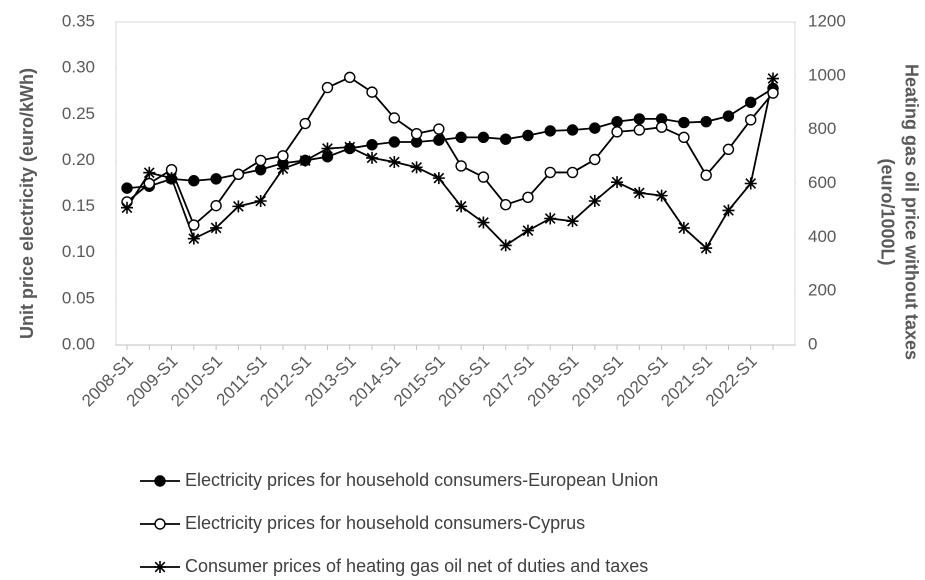 Image resolution: width=925 pixels, height=580 pixels. What do you see at coordinates (887, 211) in the screenshot?
I see `y2-axis-title: (euro/1000L)` at bounding box center [887, 211].